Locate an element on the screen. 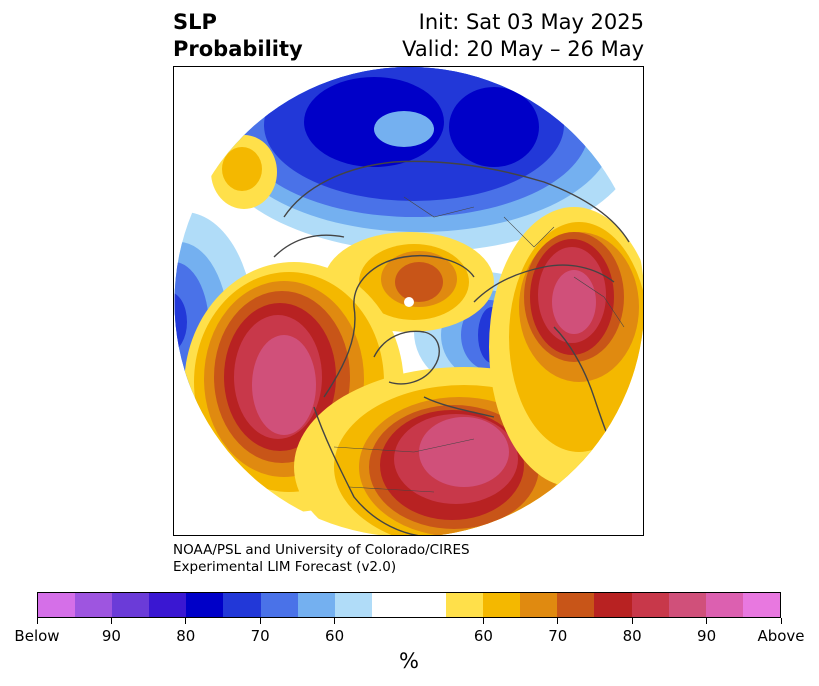 This screenshot has height=686, width=819. colorbar-tick-label: Below is located at coordinates (37, 636).